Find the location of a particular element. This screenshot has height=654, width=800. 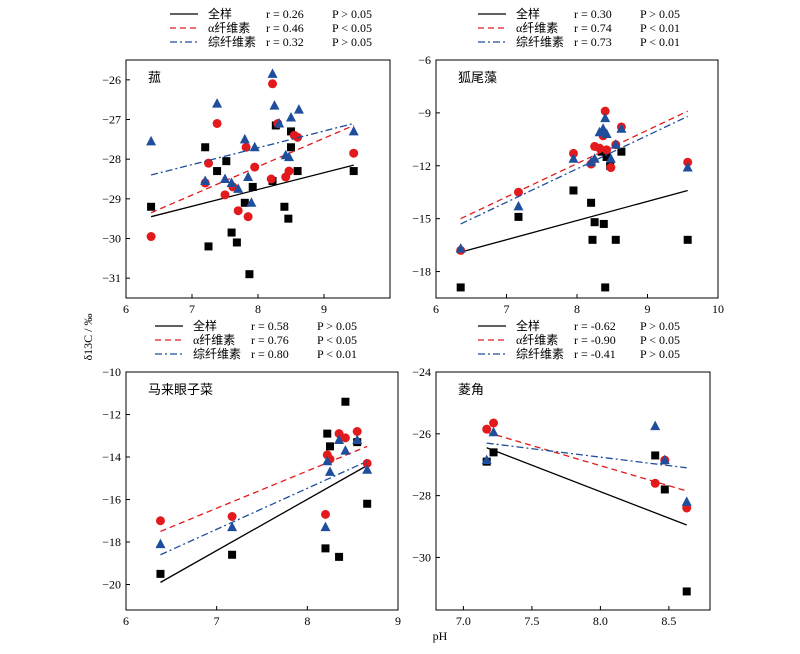

legend-r: r = -0.90 is located at coordinates (595, 340).